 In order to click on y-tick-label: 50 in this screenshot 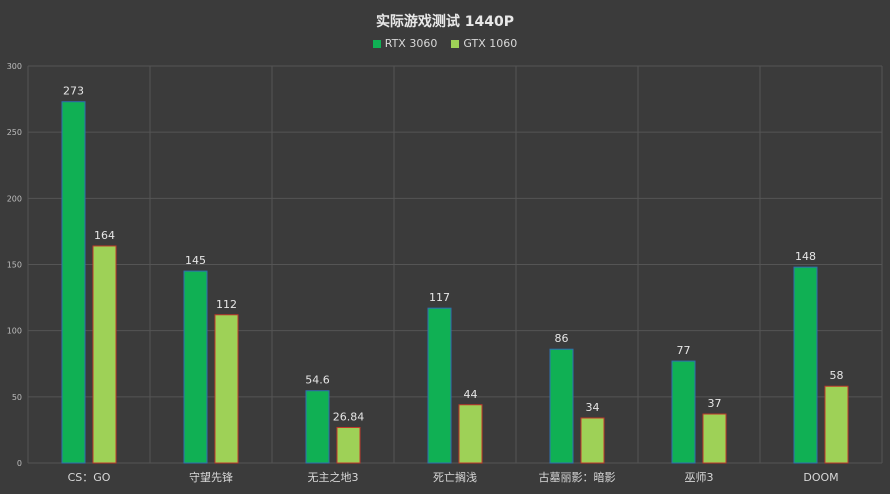, I will do `click(17, 397)`.